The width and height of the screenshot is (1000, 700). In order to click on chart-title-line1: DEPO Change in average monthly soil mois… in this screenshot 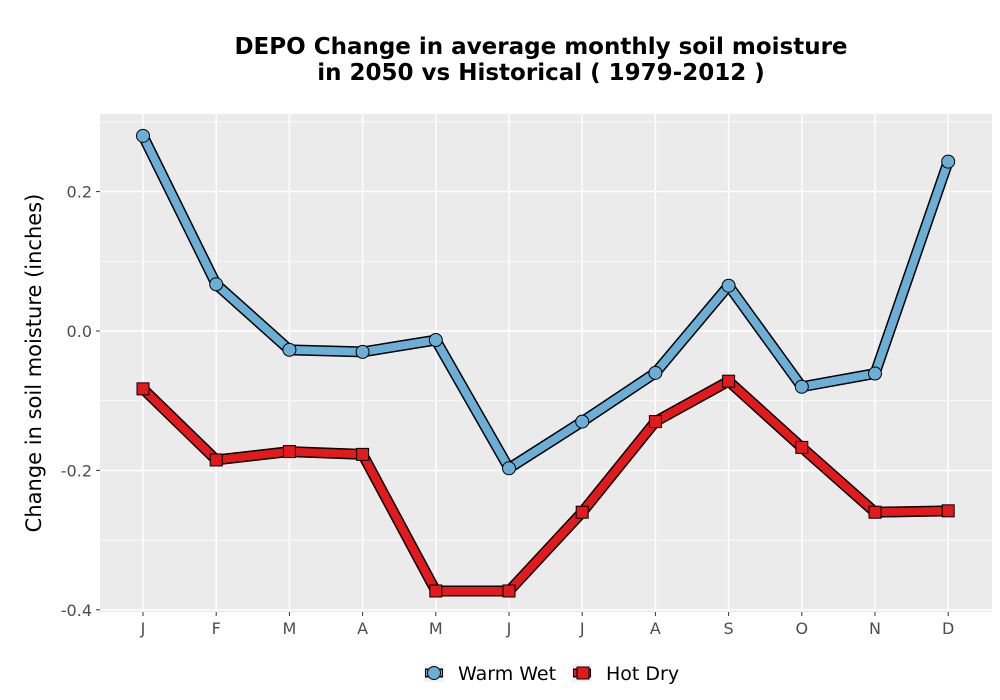, I will do `click(540, 47)`.